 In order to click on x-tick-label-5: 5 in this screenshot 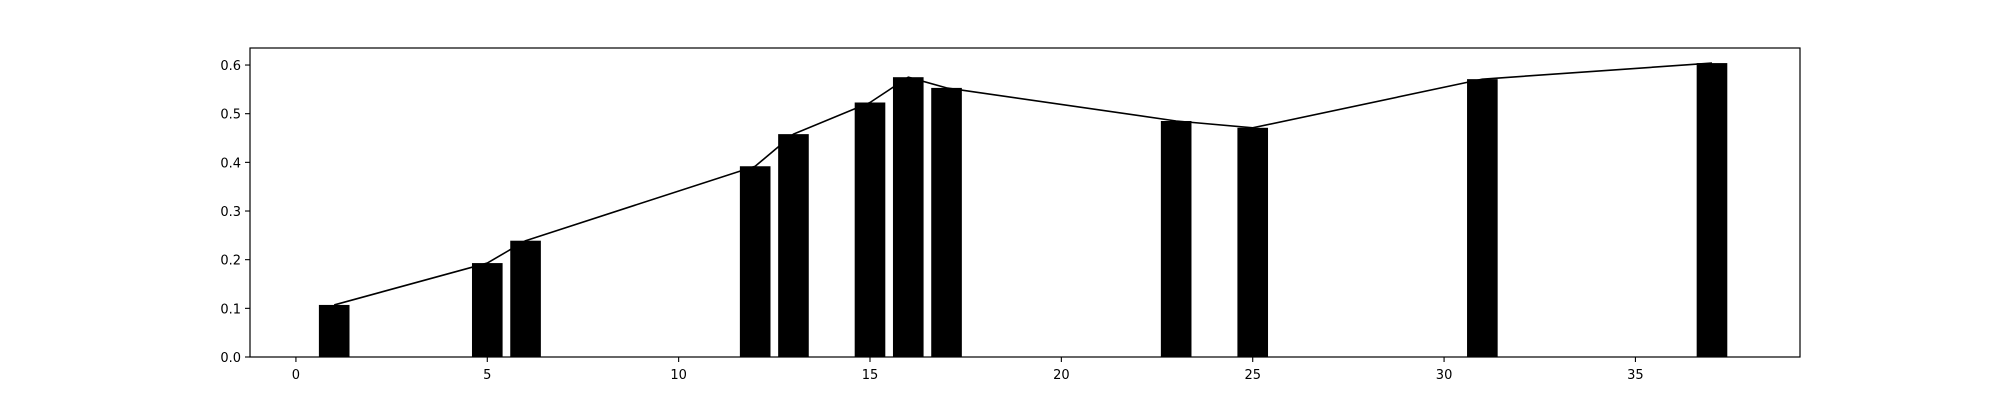, I will do `click(487, 375)`.